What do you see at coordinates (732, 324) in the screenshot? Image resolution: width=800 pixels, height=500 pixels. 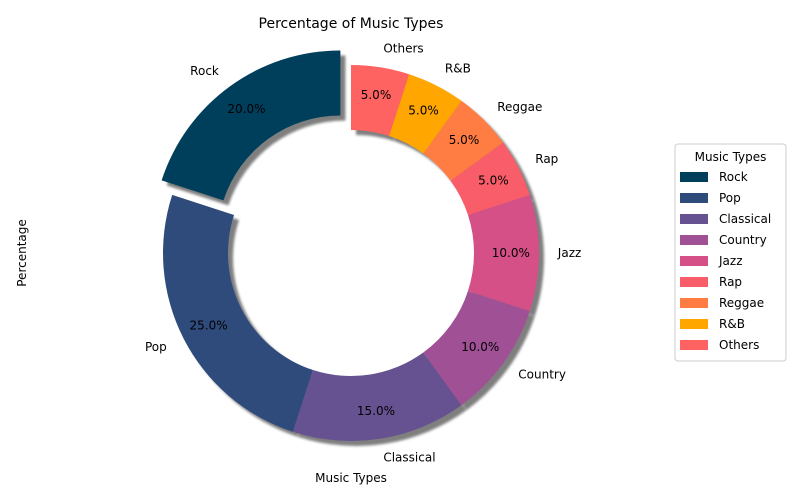 I see `legend-label-r-b: R&B` at bounding box center [732, 324].